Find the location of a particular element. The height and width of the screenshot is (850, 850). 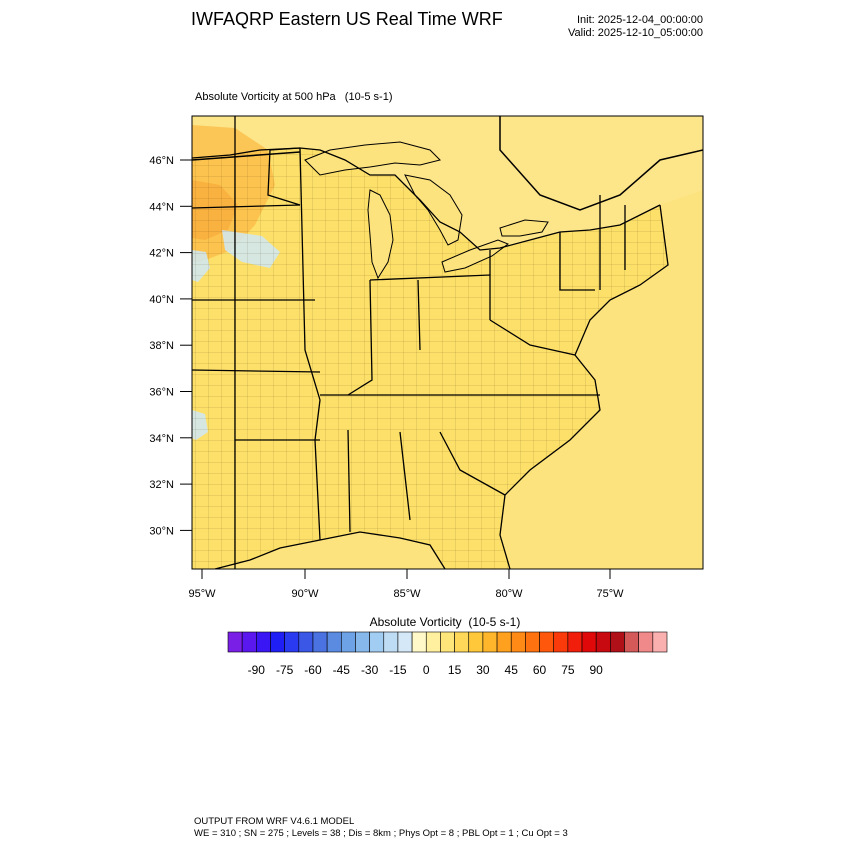

colorbar is located at coordinates (447, 642).